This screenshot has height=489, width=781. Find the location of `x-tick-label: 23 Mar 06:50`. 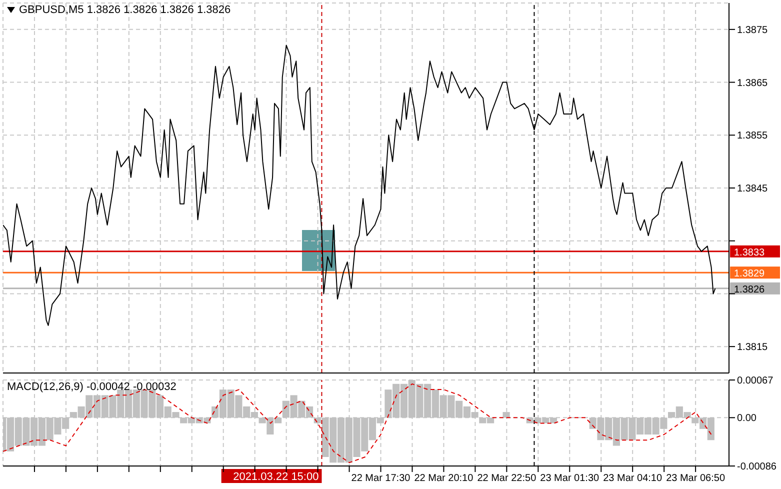

x-tick-label: 23 Mar 06:50 is located at coordinates (696, 478).